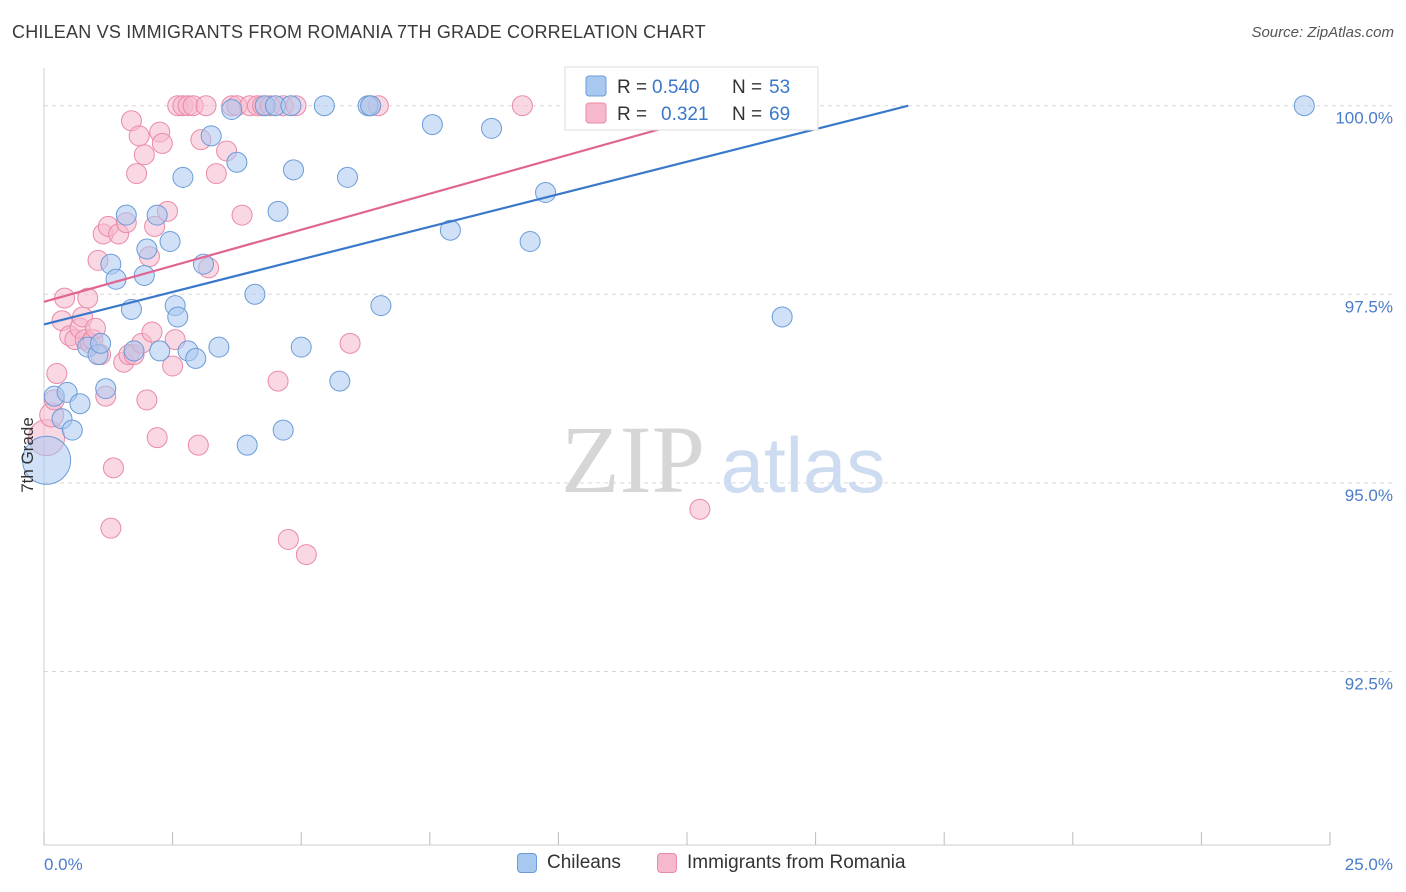 The width and height of the screenshot is (1406, 892). Describe the element at coordinates (596, 113) in the screenshot. I see `legend-swatch-romania` at that location.